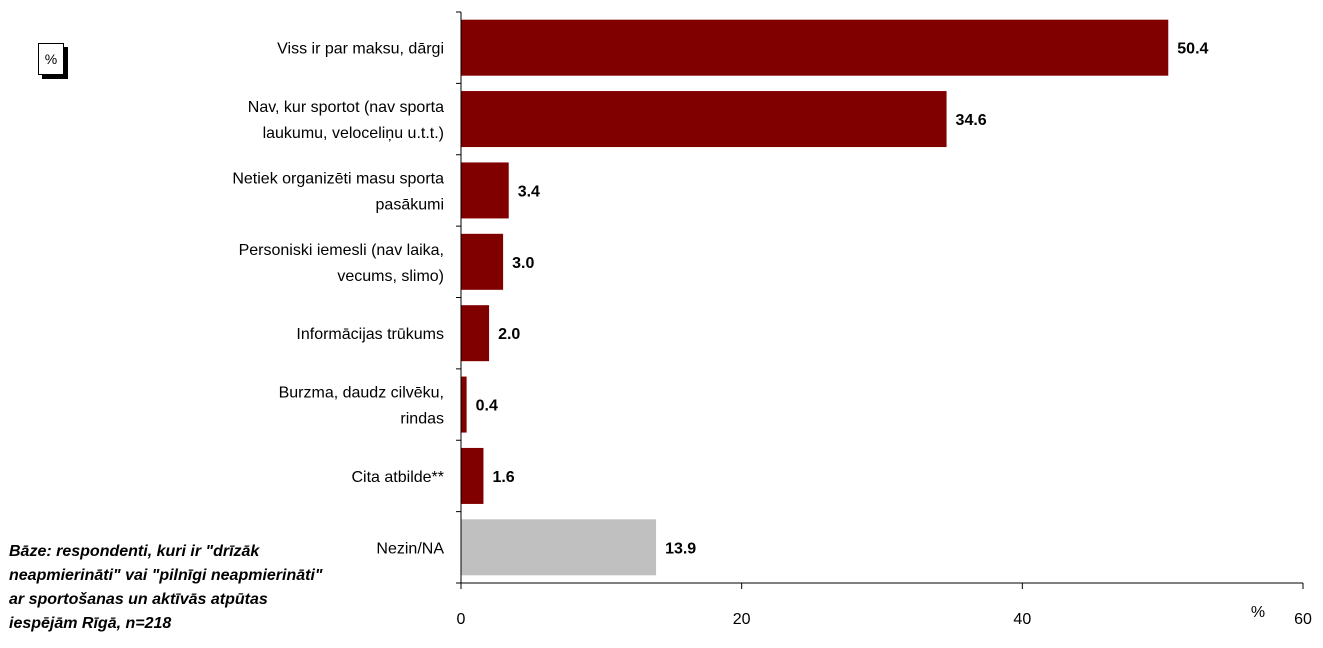 The width and height of the screenshot is (1323, 648). I want to click on x-axis-label: %, so click(1258, 612).